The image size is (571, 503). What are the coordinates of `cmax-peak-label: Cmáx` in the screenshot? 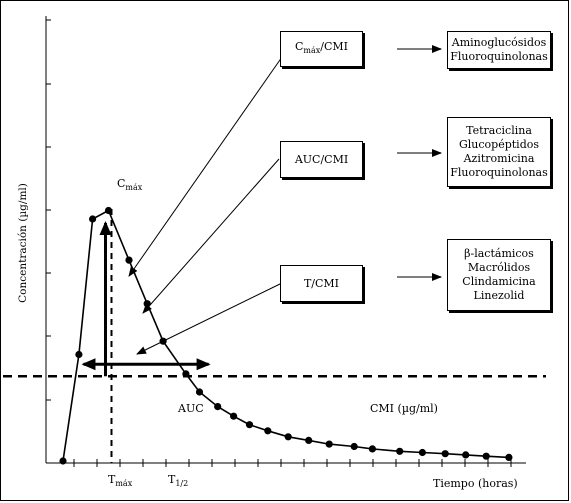 It's located at (130, 184).